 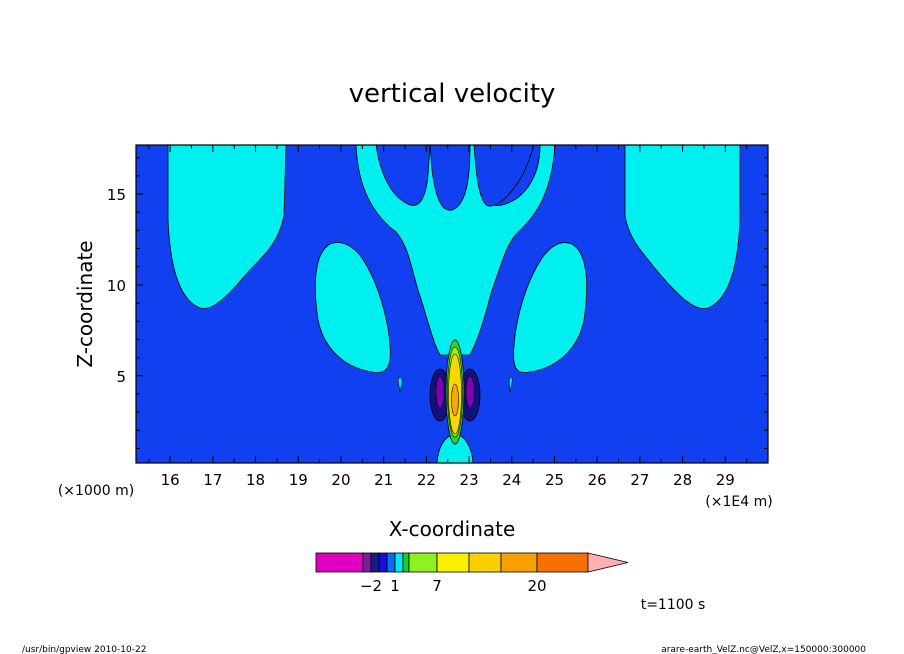 I want to click on cyan-region-left, so click(x=227, y=227).